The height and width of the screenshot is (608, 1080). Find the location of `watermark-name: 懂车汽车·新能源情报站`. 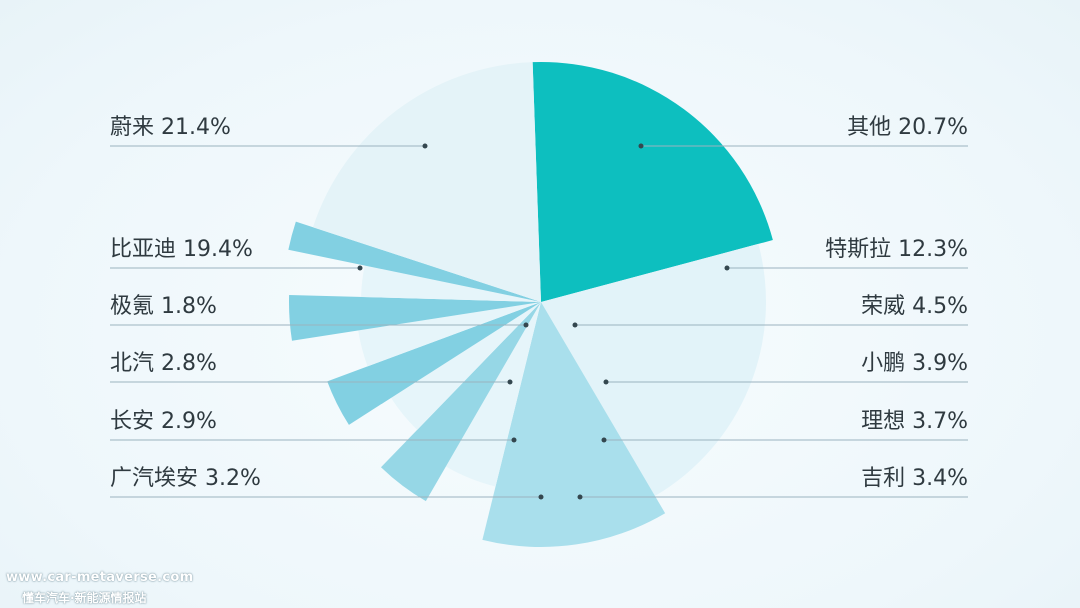

watermark-name: 懂车汽车·新能源情报站 is located at coordinates (84, 598).